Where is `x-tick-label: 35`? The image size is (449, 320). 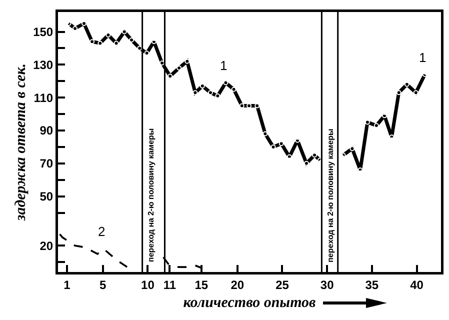 x-tick-label: 35 is located at coordinates (372, 285).